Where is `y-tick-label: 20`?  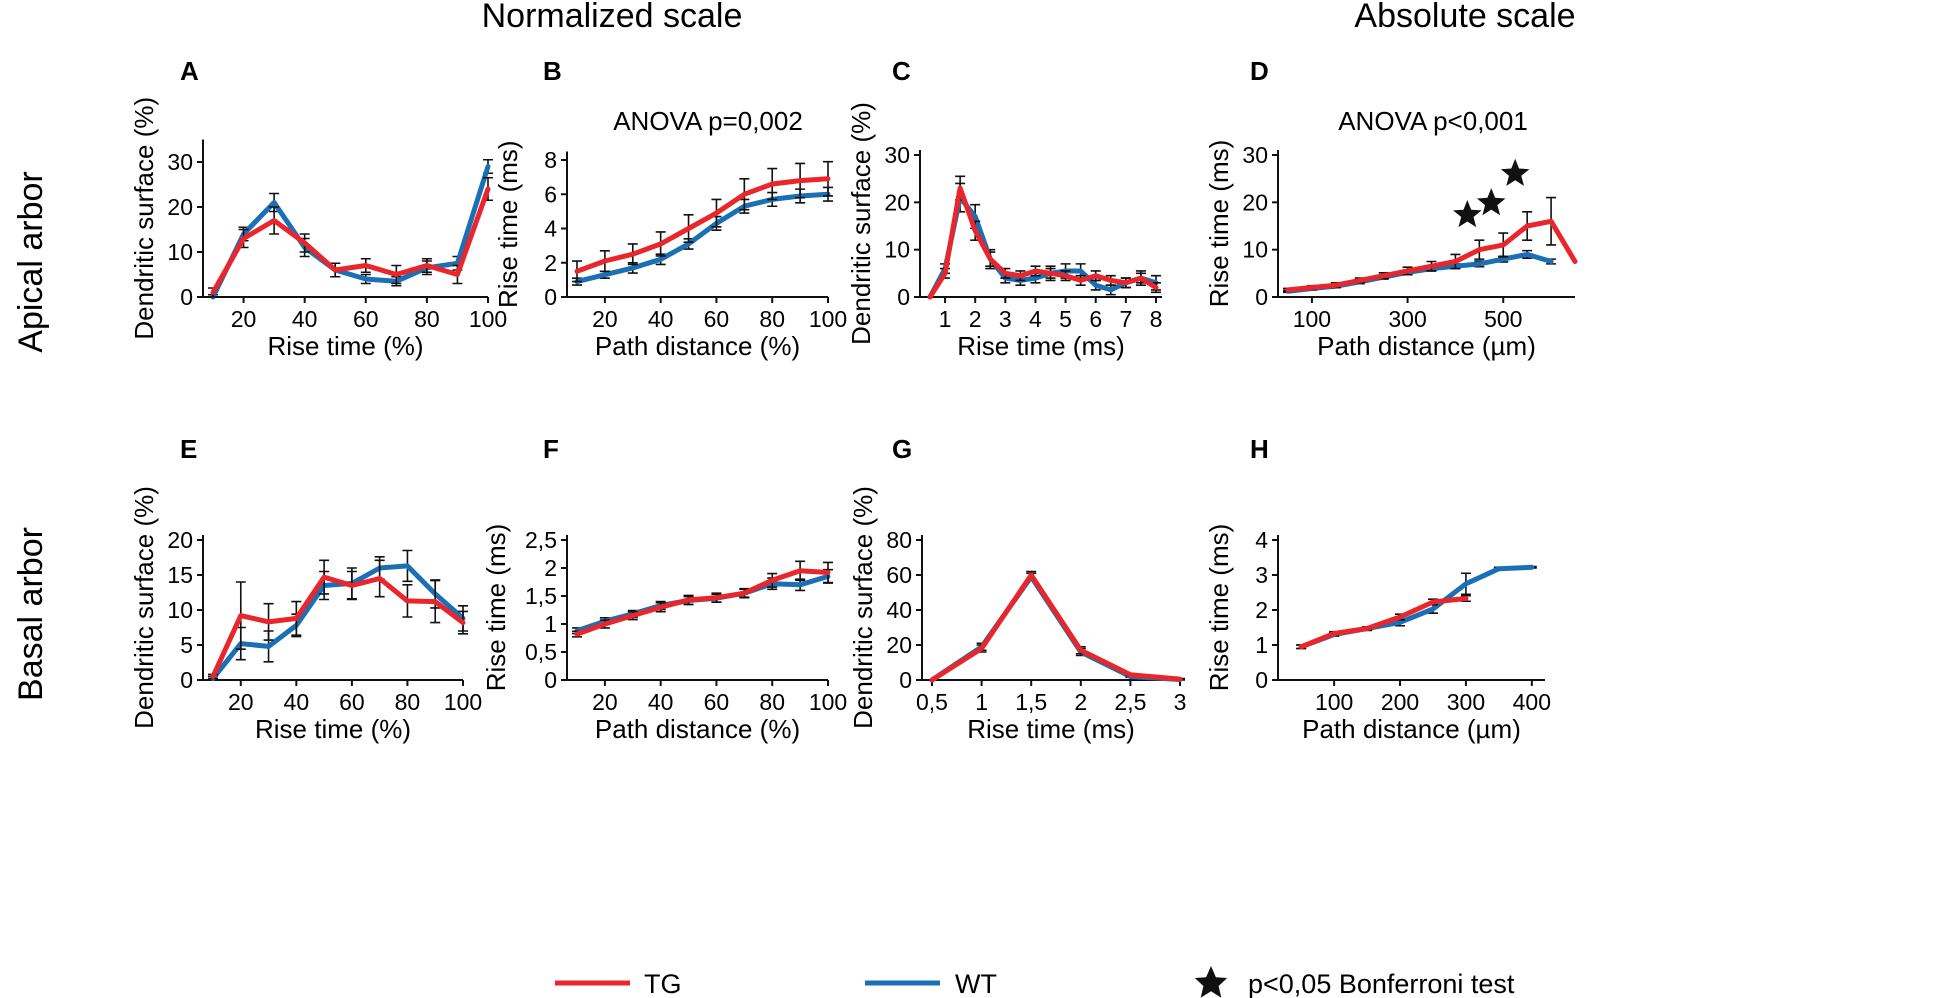
y-tick-label: 20 is located at coordinates (180, 207).